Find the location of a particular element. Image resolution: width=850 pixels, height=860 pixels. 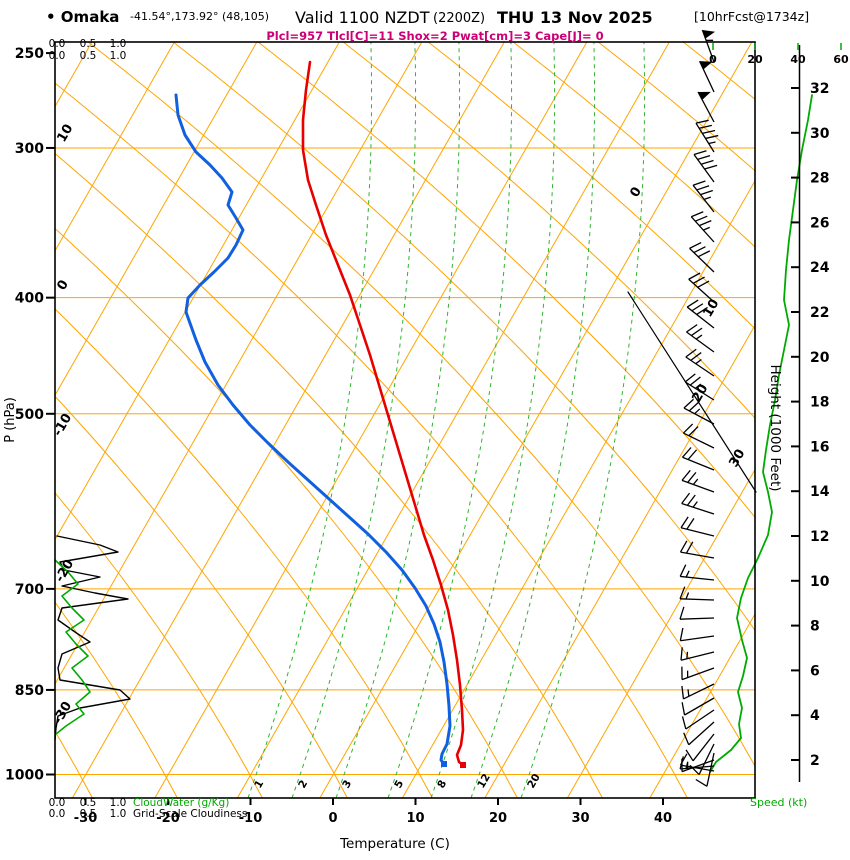

temperature-tick-label: 20 is located at coordinates (498, 818).